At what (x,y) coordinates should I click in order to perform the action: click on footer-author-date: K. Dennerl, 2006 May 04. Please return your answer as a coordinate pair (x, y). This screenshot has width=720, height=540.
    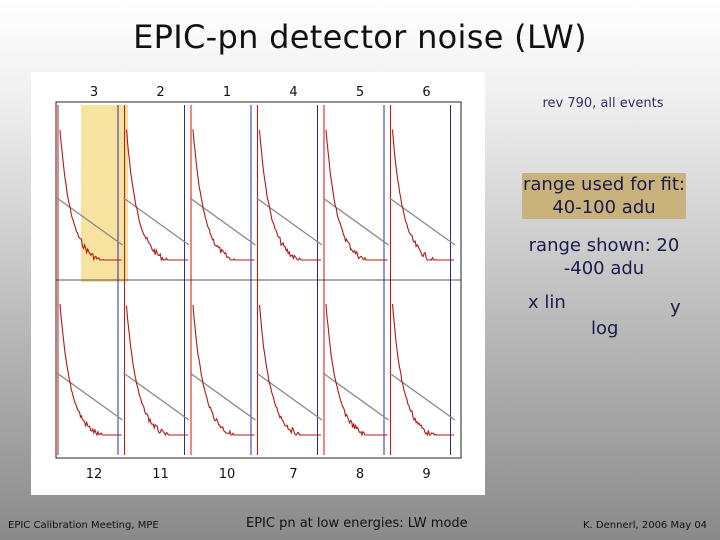
    Looking at the image, I should click on (645, 525).